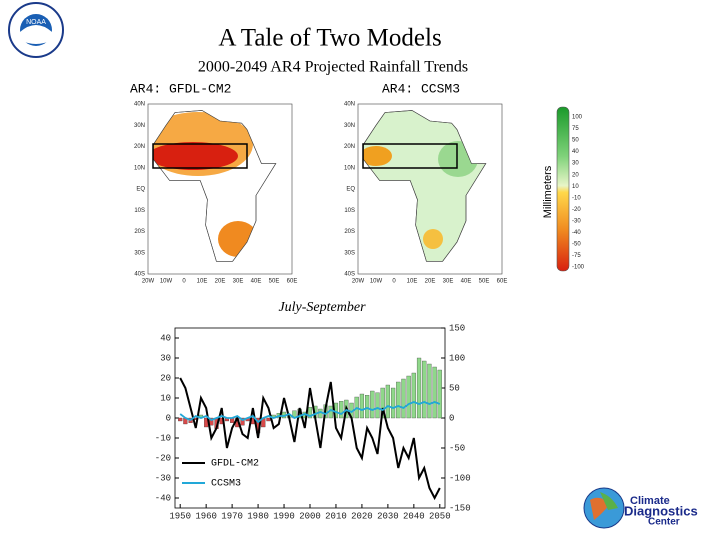 This screenshot has width=720, height=540. What do you see at coordinates (577, 118) in the screenshot?
I see `colorbar-label: 100` at bounding box center [577, 118].